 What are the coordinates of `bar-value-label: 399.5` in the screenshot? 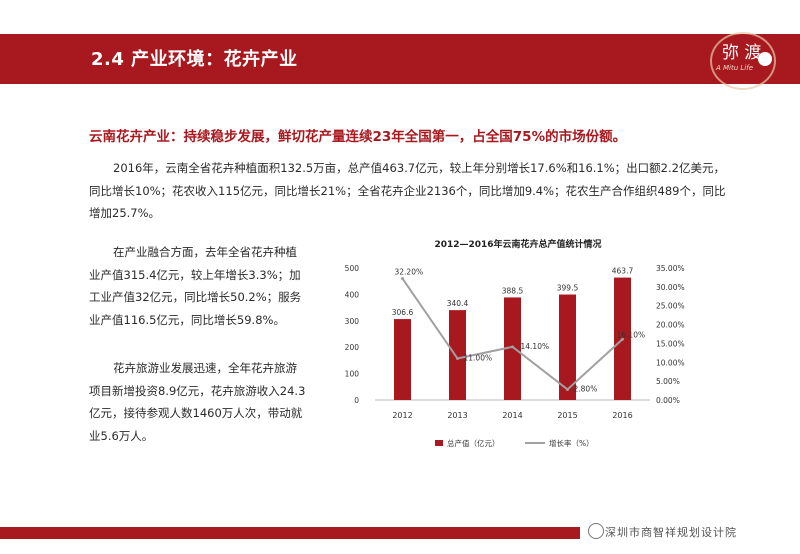 It's located at (568, 288).